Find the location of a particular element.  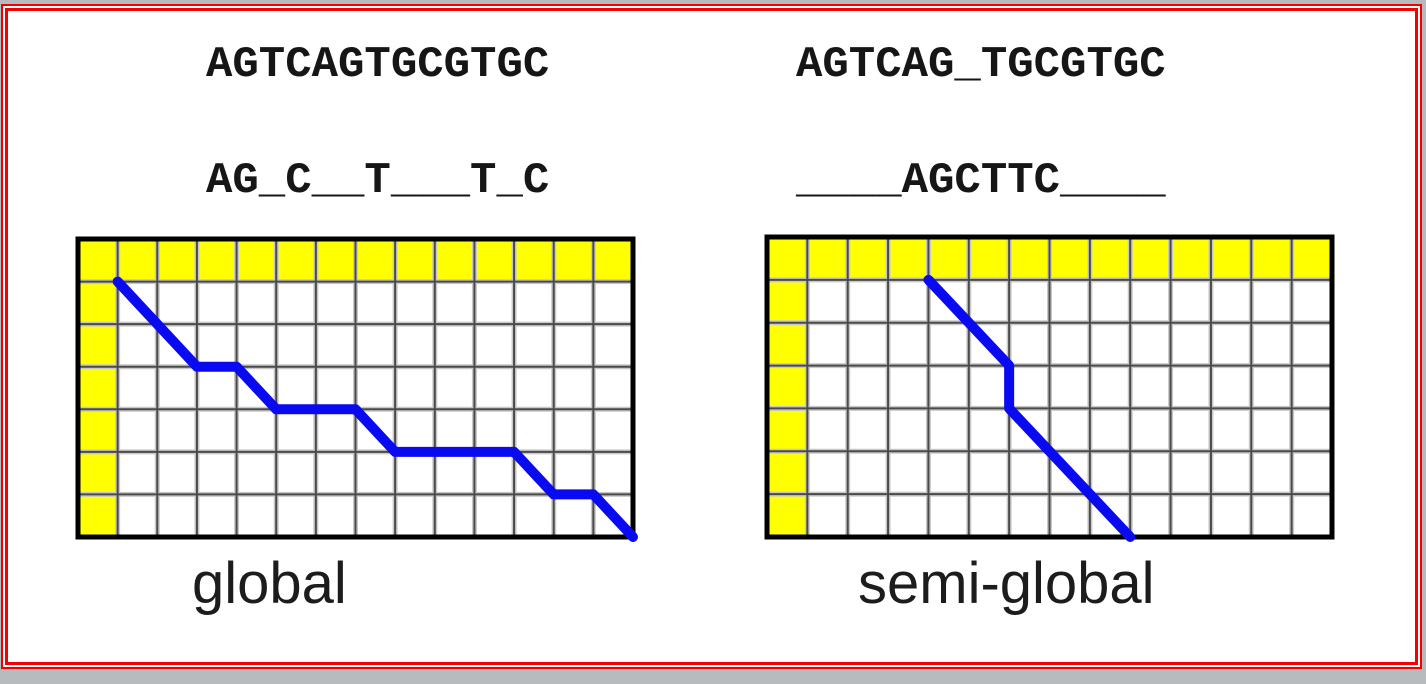

alignment-path-semi-global is located at coordinates (1029, 408).